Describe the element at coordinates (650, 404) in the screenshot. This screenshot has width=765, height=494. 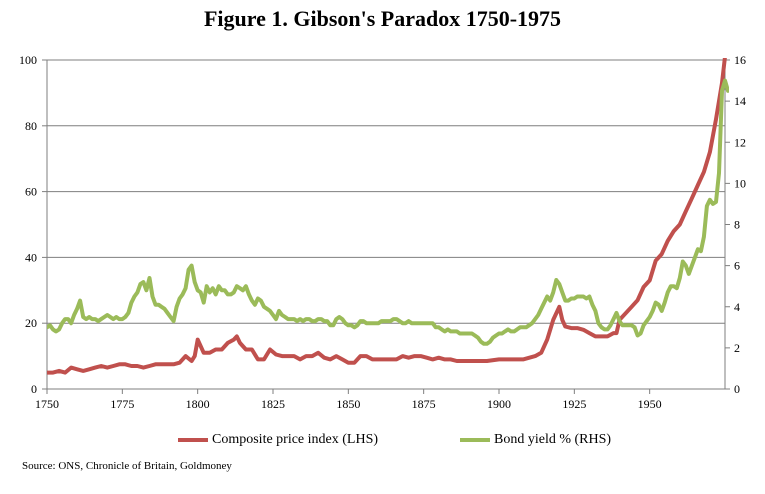
I see `x-tick-1950: 1950` at that location.